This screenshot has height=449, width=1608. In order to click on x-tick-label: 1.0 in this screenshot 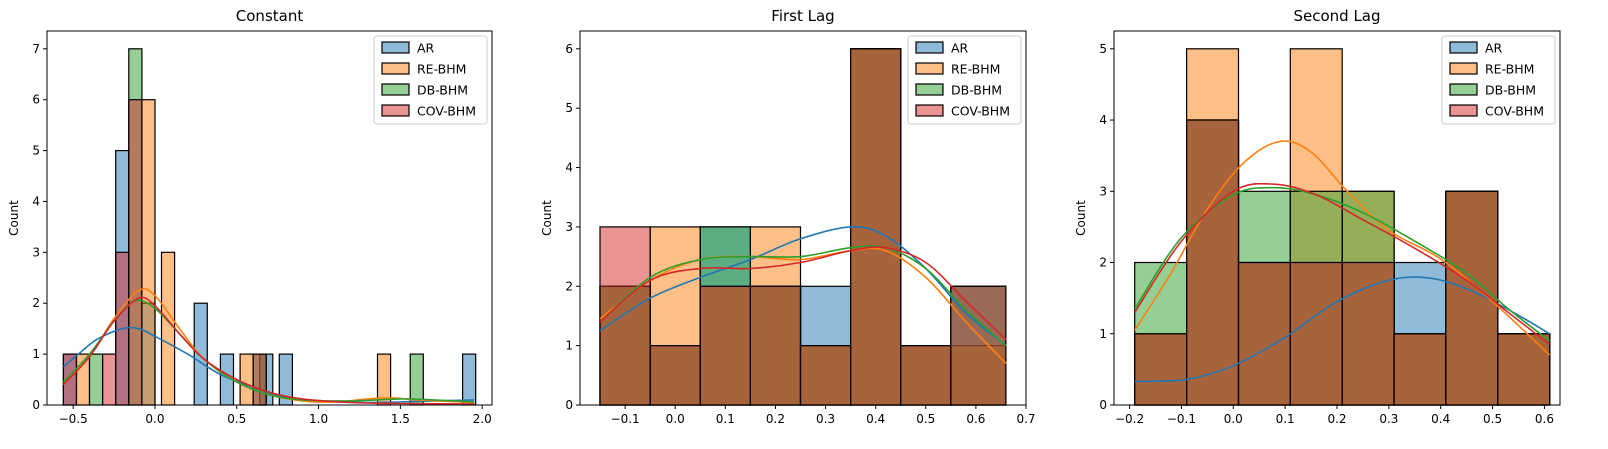, I will do `click(318, 419)`.